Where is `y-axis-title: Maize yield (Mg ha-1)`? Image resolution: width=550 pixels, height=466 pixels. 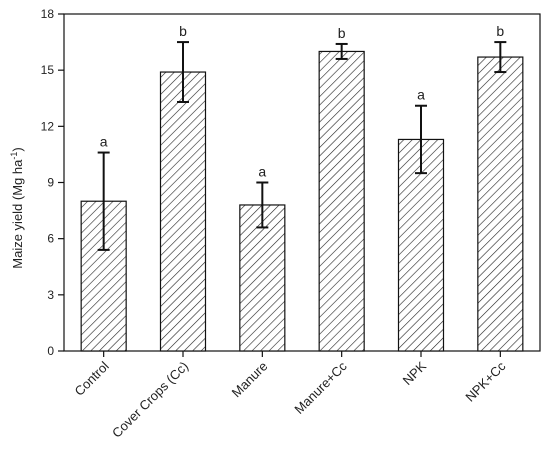
y-axis-title: Maize yield (Mg ha-1) is located at coordinates (17, 207).